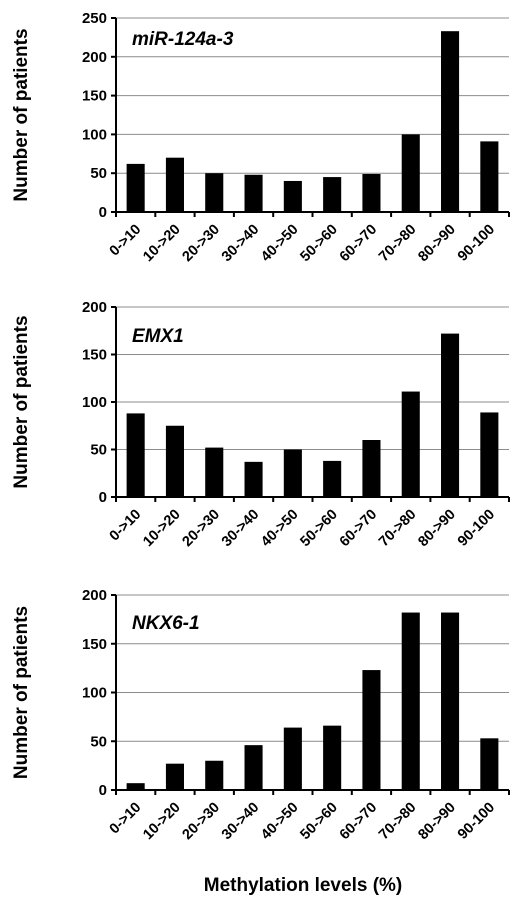 The image size is (512, 904). Describe the element at coordinates (303, 885) in the screenshot. I see `x-axis-label: Methylation levels (%)` at that location.